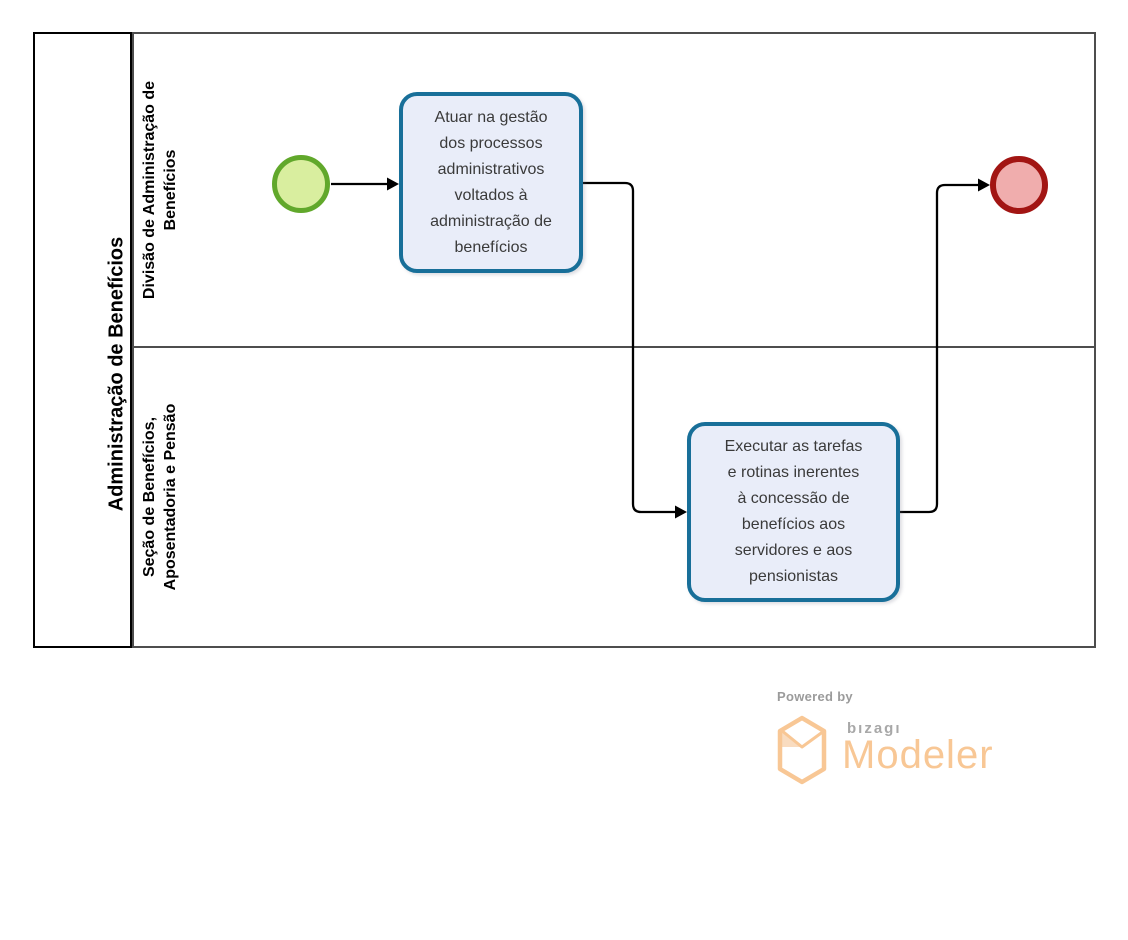 The image size is (1128, 940). I want to click on task-text-line: e rotinas inerentes, so click(793, 472).